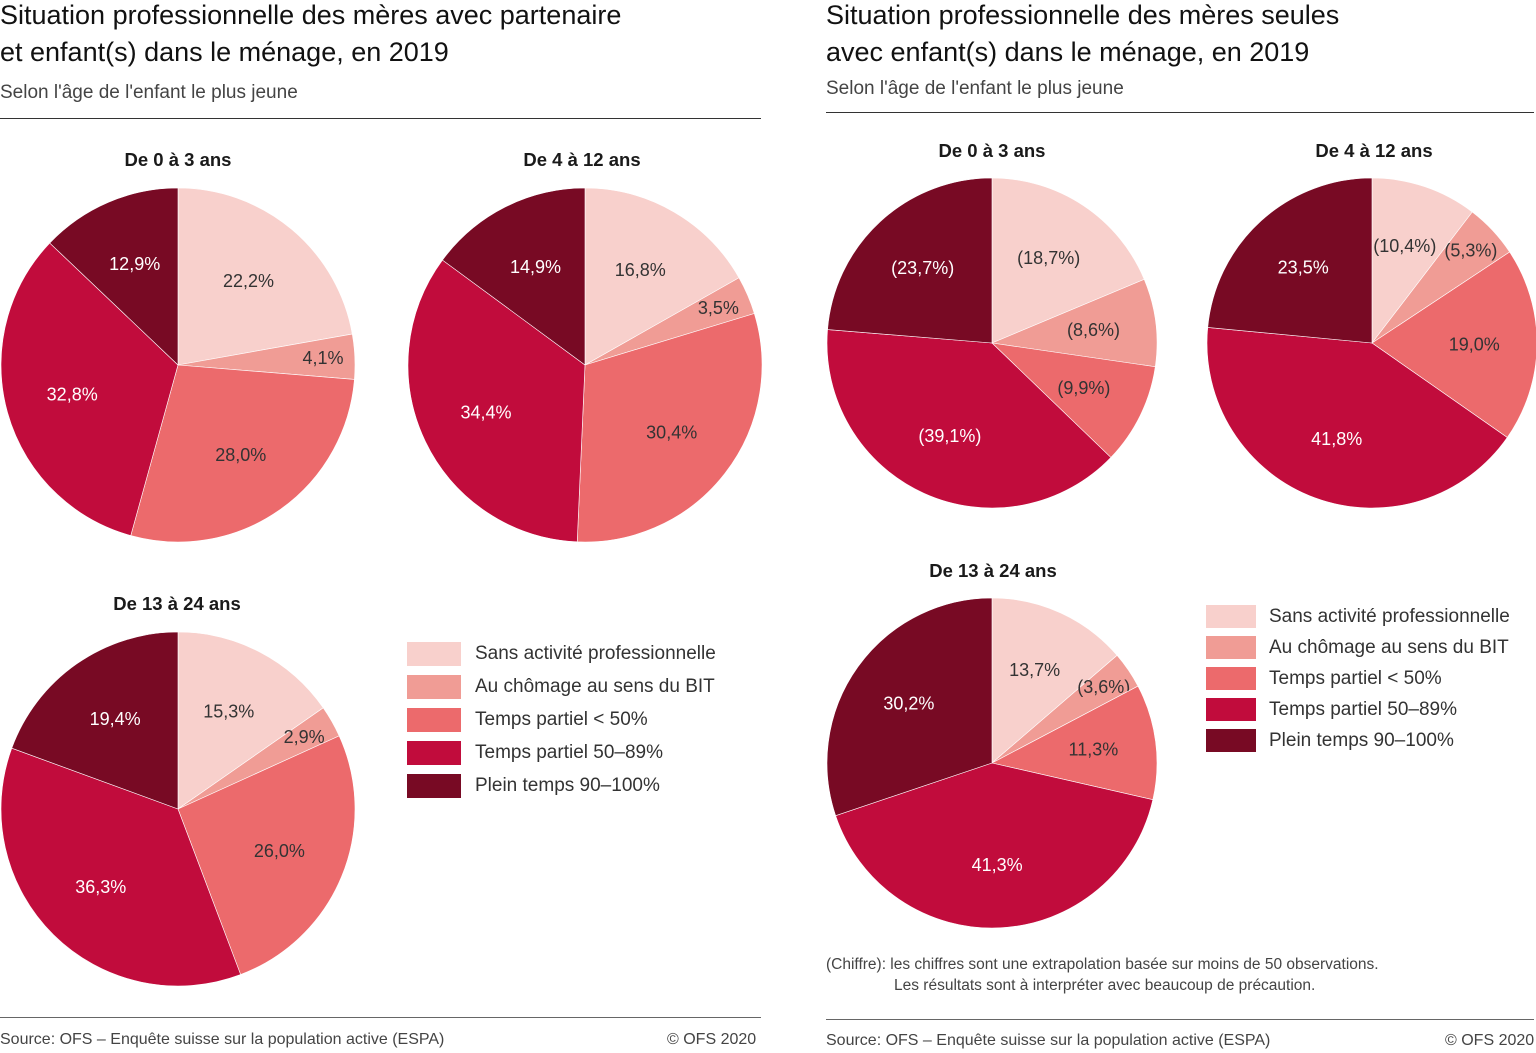  Describe the element at coordinates (1034, 670) in the screenshot. I see `slice-label: 13,7%` at that location.